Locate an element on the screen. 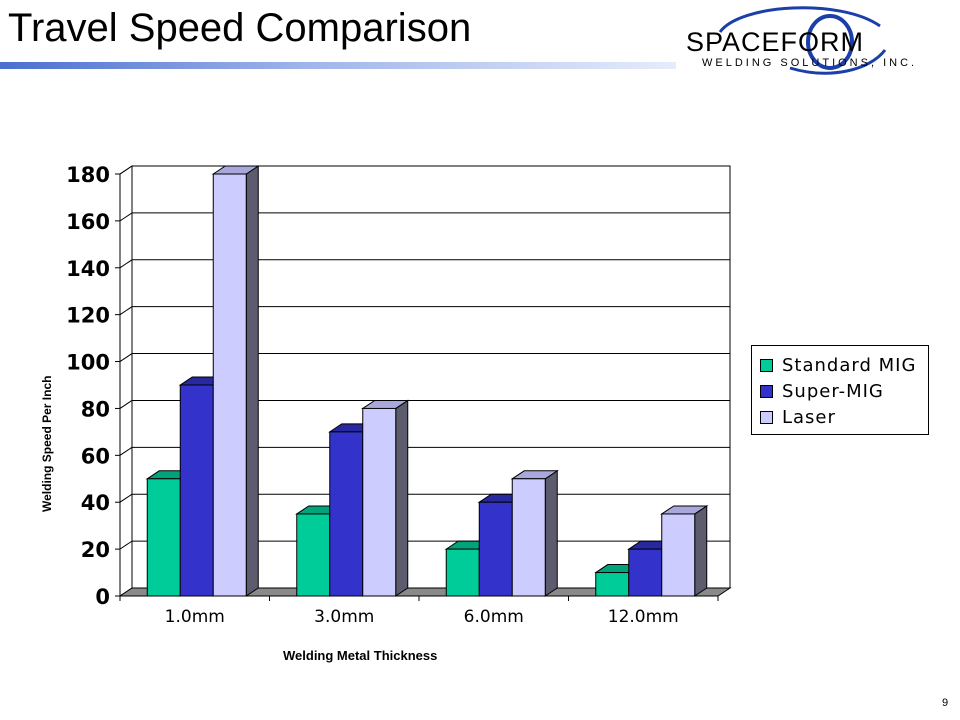 Image resolution: width=960 pixels, height=720 pixels. spaceform-logo: SPACEFORM WELDING SOLUTIONS, INC. is located at coordinates (801, 40).